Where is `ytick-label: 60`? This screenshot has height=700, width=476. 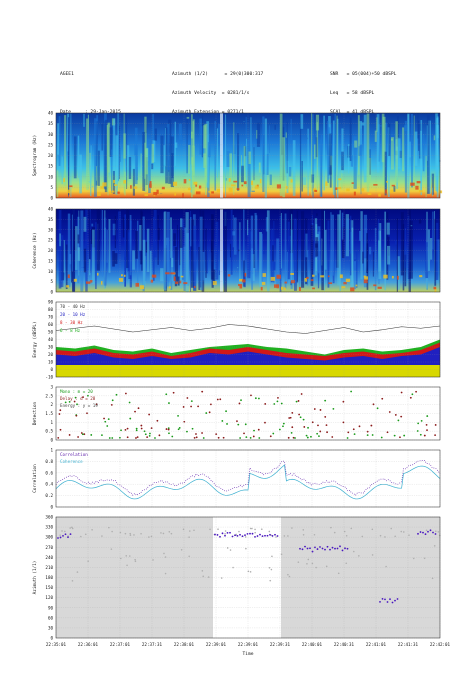 ytick-label: 60 is located at coordinates (51, 617).